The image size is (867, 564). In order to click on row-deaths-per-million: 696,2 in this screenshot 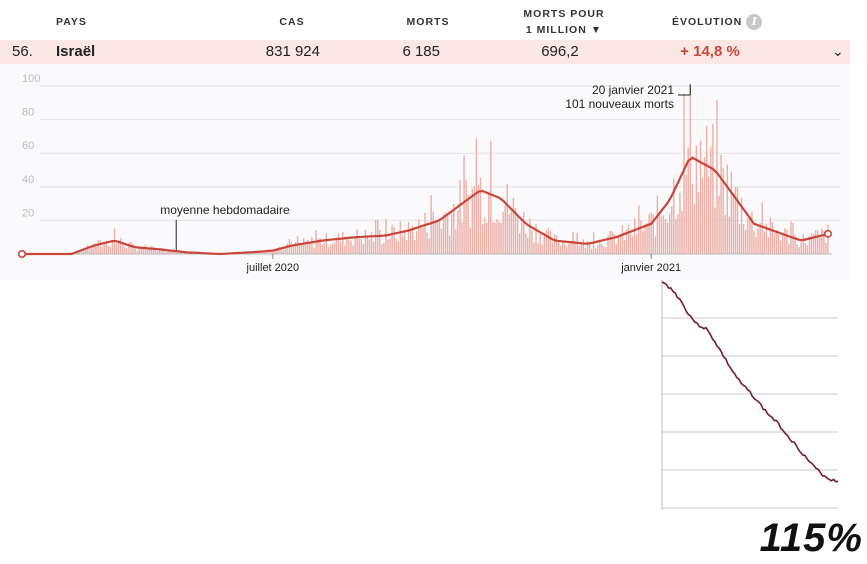, I will do `click(560, 51)`.